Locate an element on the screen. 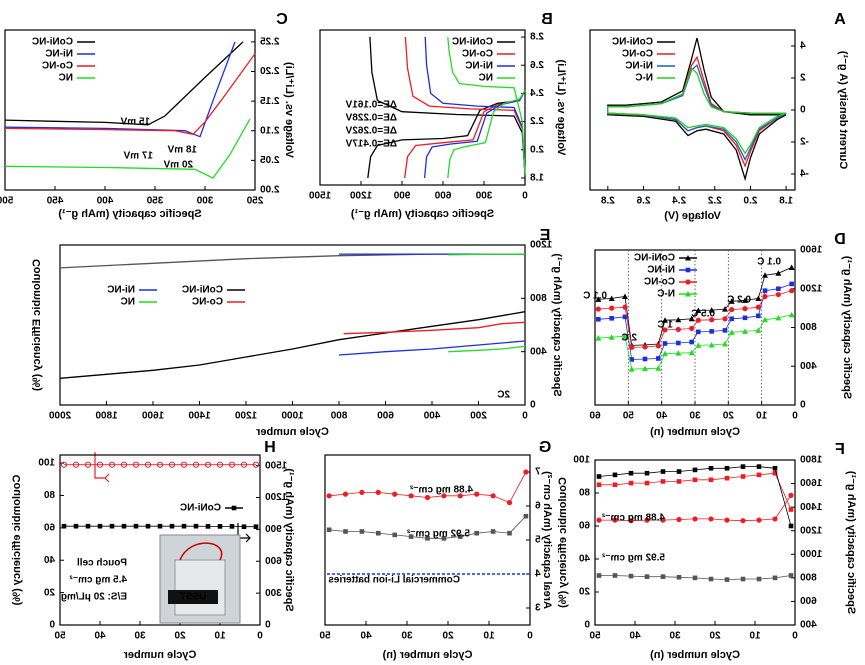 The image size is (865, 665). x-tick-label: 2000 is located at coordinates (59, 416).